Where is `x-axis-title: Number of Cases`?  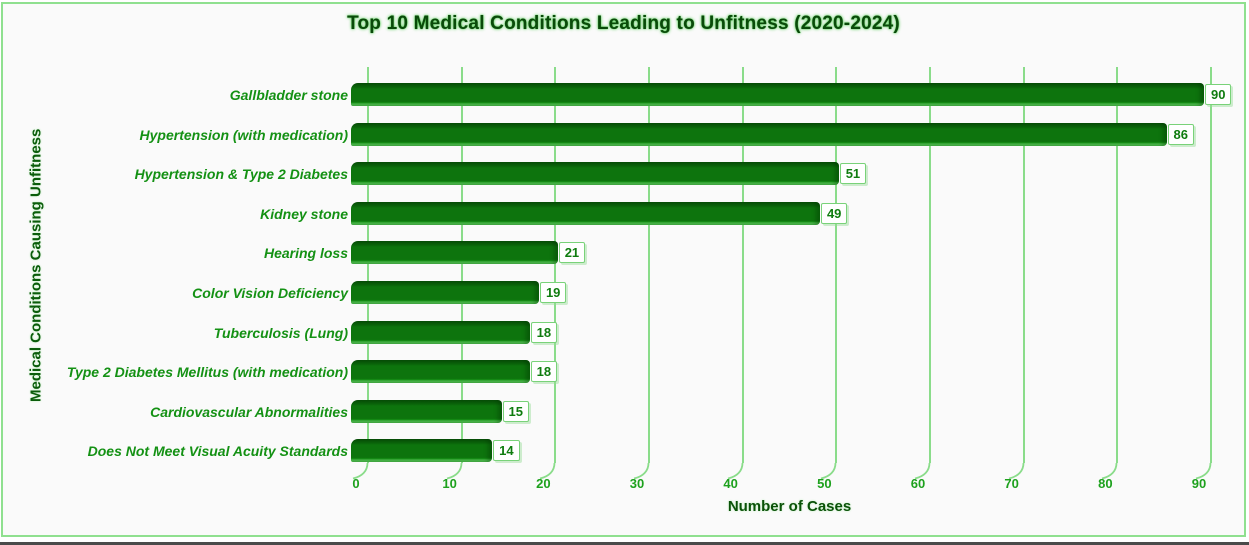
x-axis-title: Number of Cases is located at coordinates (789, 506).